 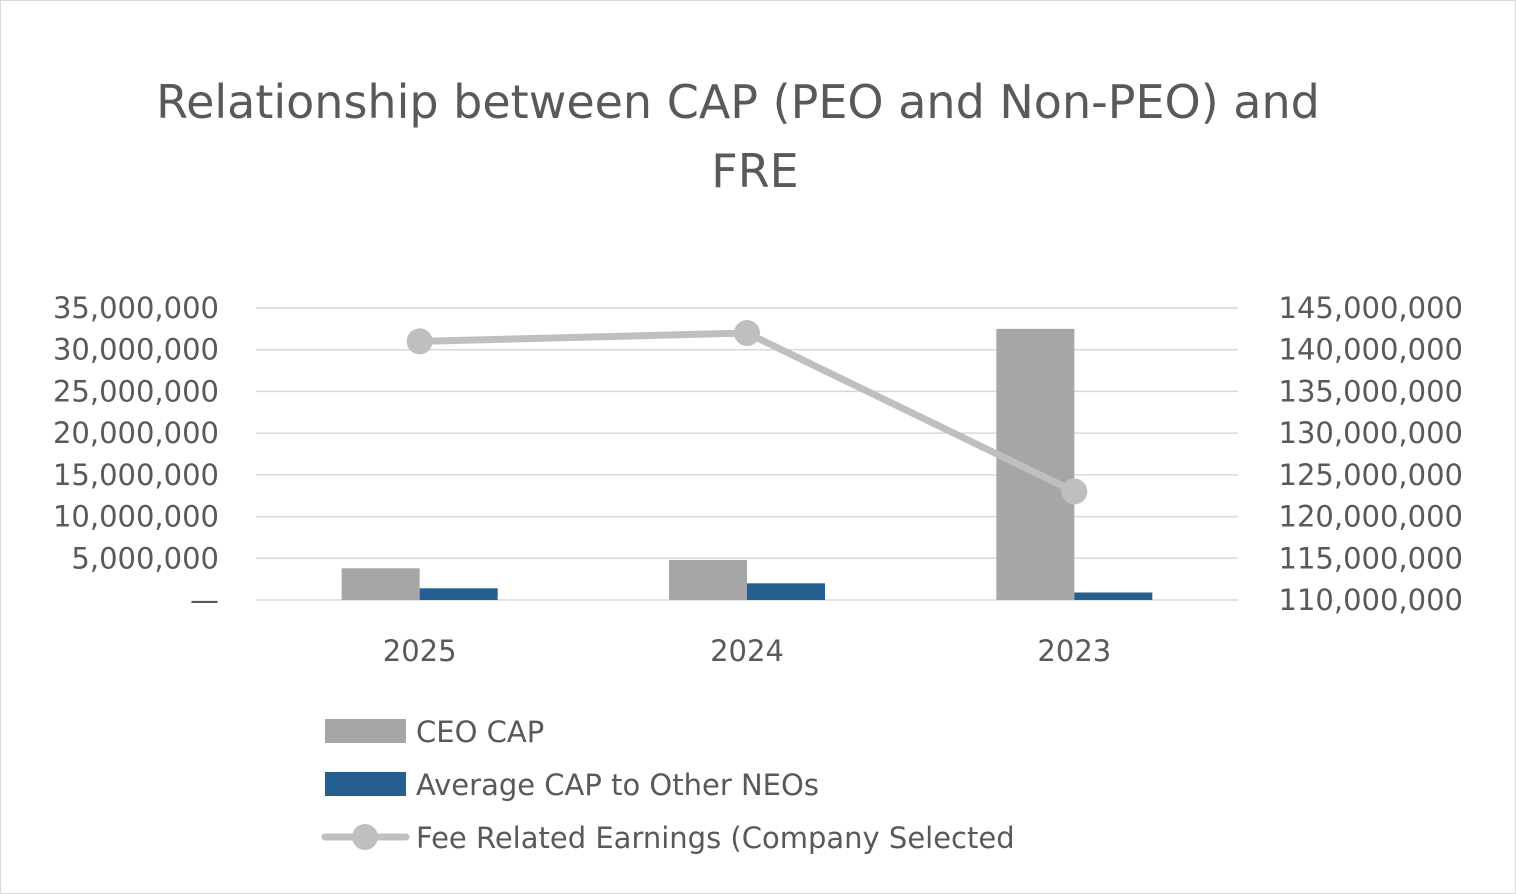 I want to click on bar-ceo-cap-2024, so click(x=708, y=579).